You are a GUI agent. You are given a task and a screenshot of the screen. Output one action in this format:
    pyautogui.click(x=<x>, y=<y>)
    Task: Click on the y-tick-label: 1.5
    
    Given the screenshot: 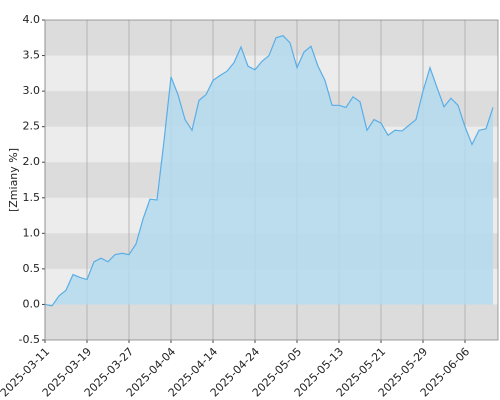 What is the action you would take?
    pyautogui.click(x=32, y=197)
    